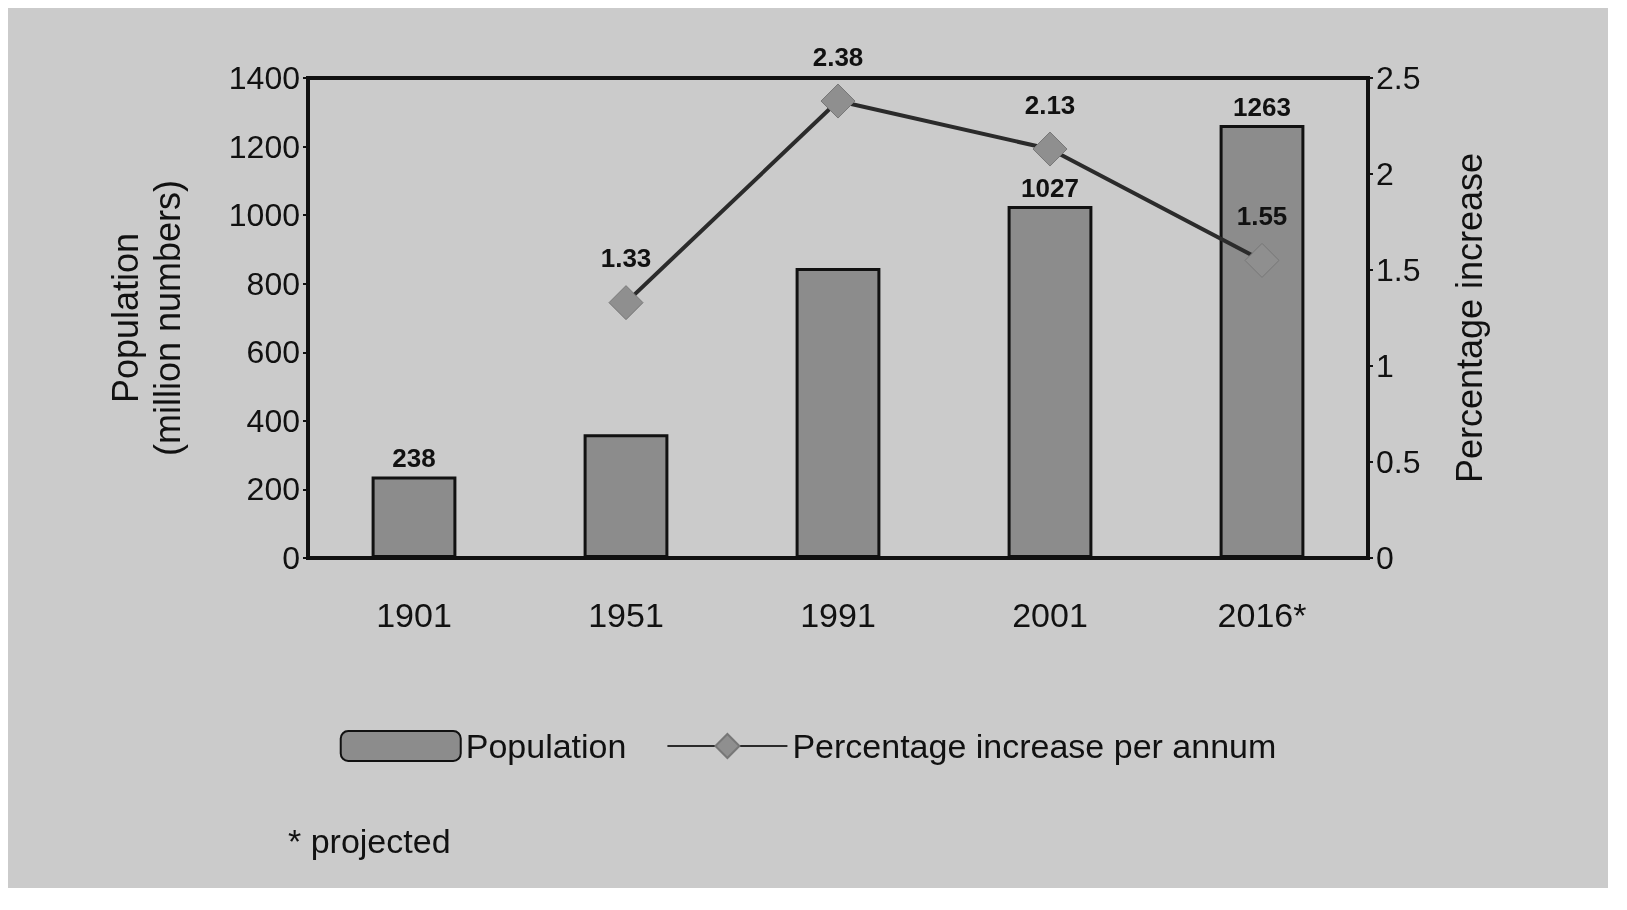 The width and height of the screenshot is (1627, 910). Describe the element at coordinates (273, 420) in the screenshot. I see `y-tick-label: 400` at that location.